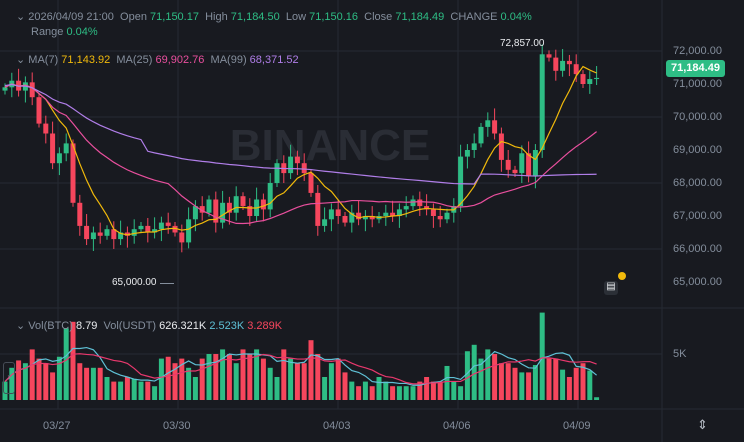 The image size is (744, 442). What do you see at coordinates (134, 282) in the screenshot?
I see `low-annotation: 65,000.00` at bounding box center [134, 282].